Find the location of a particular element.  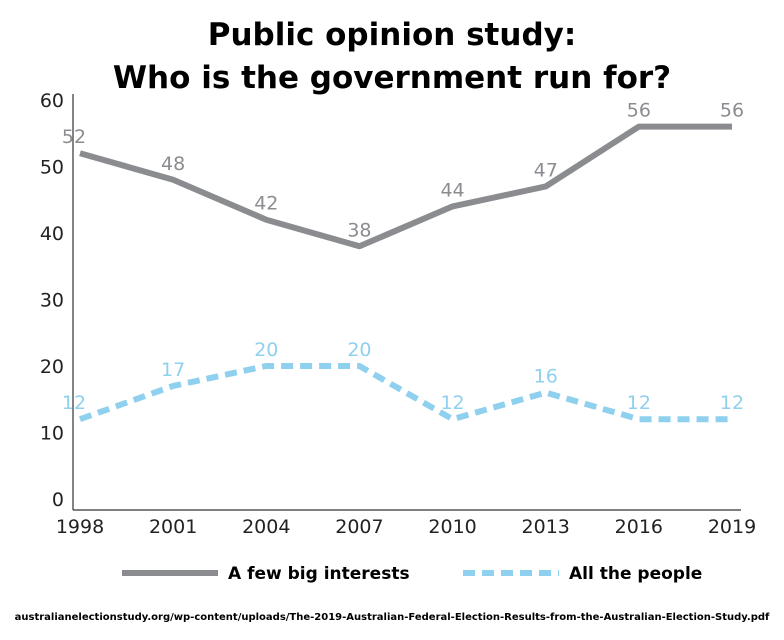

y-tick-label: 20 is located at coordinates (52, 367).